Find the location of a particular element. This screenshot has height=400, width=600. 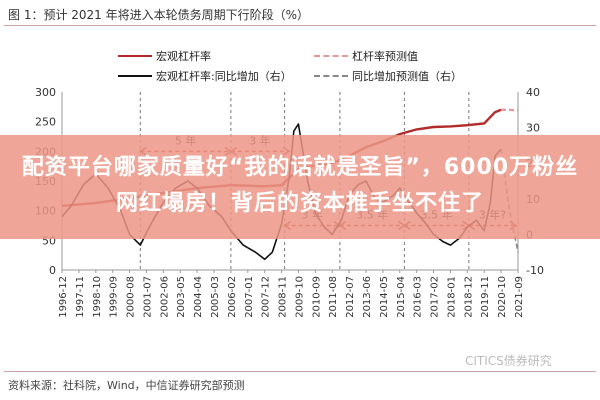

figure-title: 图 1：预计 2021 年将进入本轮债务周期下行阶段（%） is located at coordinates (159, 15).